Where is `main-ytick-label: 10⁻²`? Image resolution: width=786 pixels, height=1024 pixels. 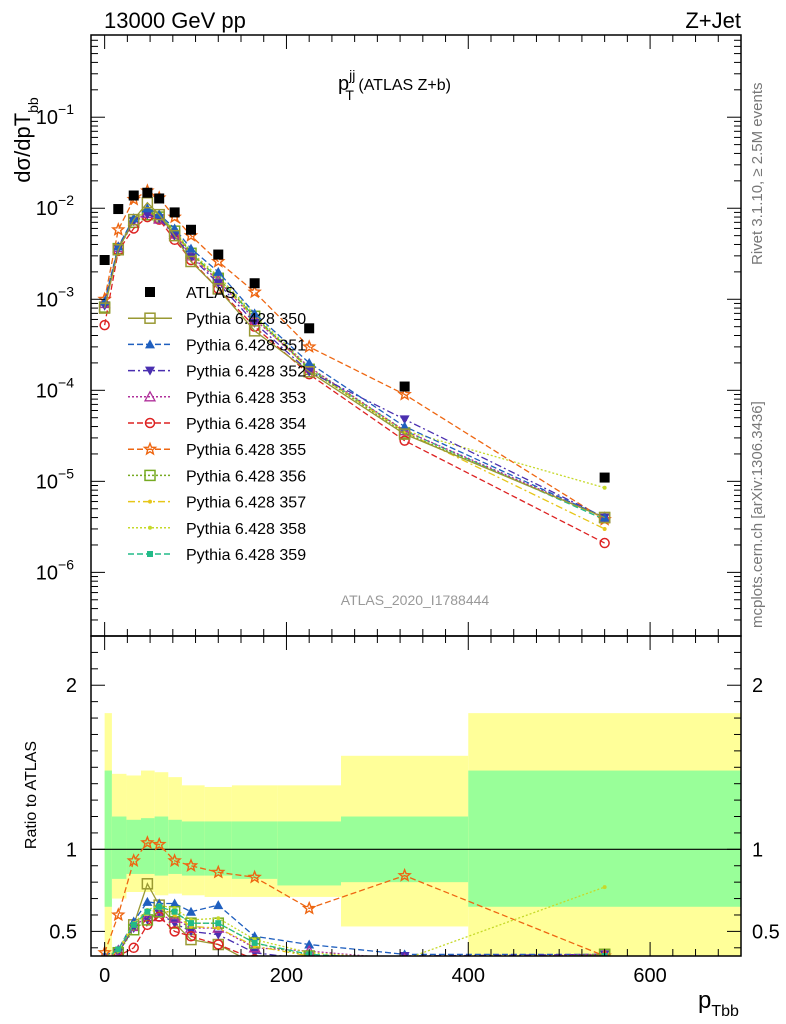 main-ytick-label: 10⁻² is located at coordinates (55, 206).